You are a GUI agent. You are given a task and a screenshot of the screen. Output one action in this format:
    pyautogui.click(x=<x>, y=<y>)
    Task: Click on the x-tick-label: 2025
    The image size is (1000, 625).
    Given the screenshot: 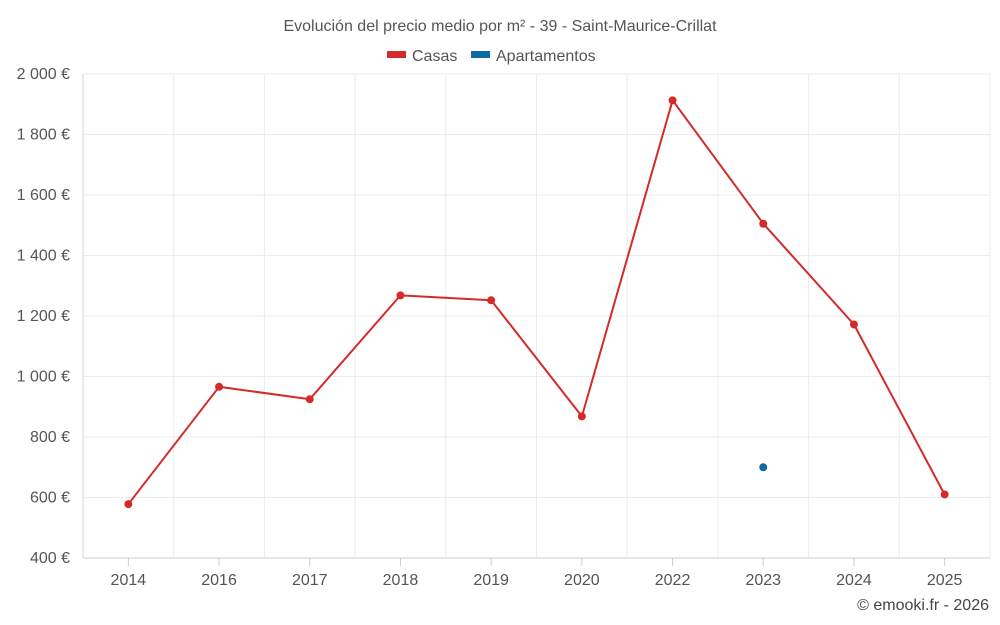 What is the action you would take?
    pyautogui.click(x=945, y=580)
    